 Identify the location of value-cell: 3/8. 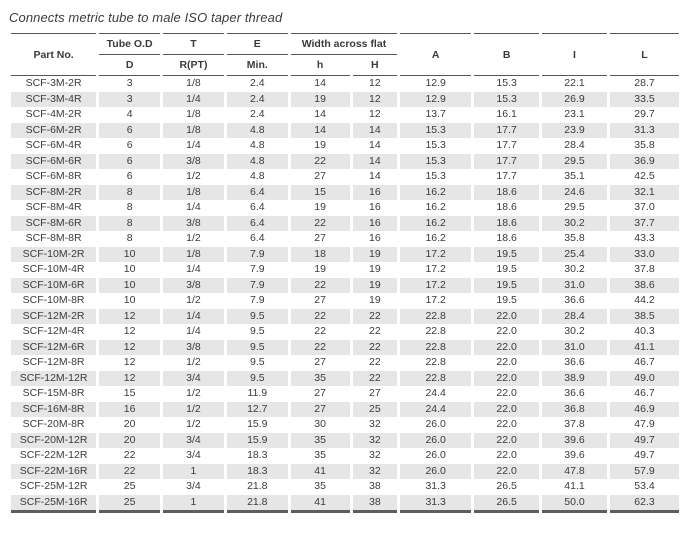
(193, 223).